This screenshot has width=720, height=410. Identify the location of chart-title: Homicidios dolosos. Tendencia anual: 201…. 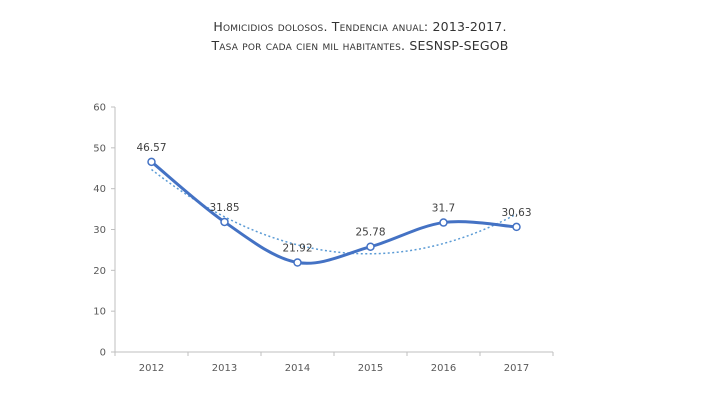
(360, 26).